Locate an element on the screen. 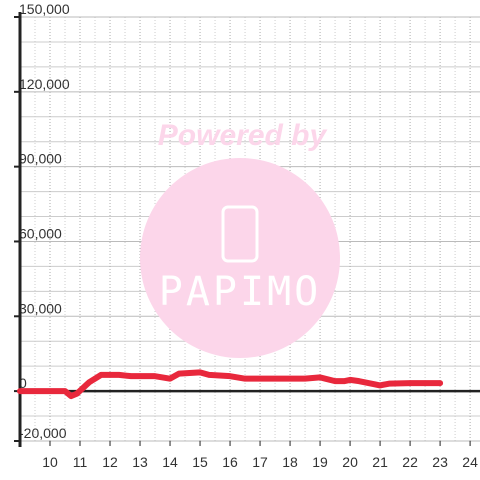  watermark-phone is located at coordinates (240, 234).